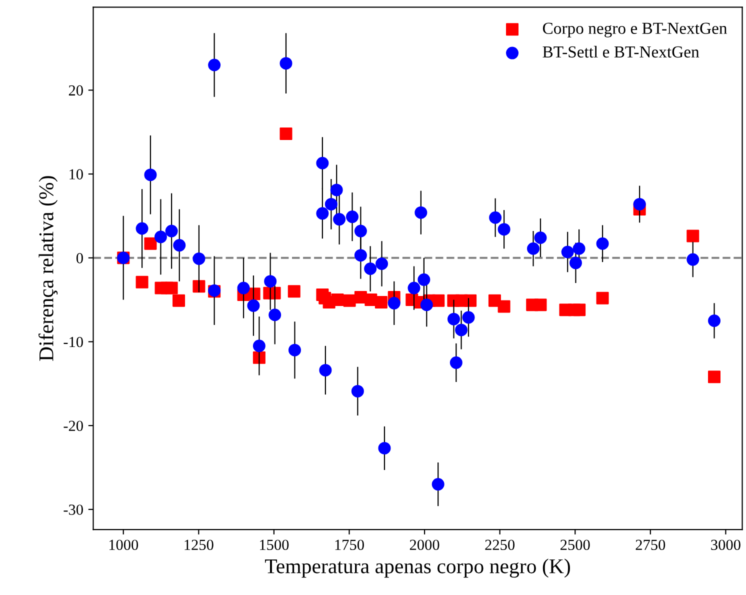 The width and height of the screenshot is (746, 595). What do you see at coordinates (635, 30) in the screenshot?
I see `legend-label: Corpo negro e BT-NextGen` at bounding box center [635, 30].